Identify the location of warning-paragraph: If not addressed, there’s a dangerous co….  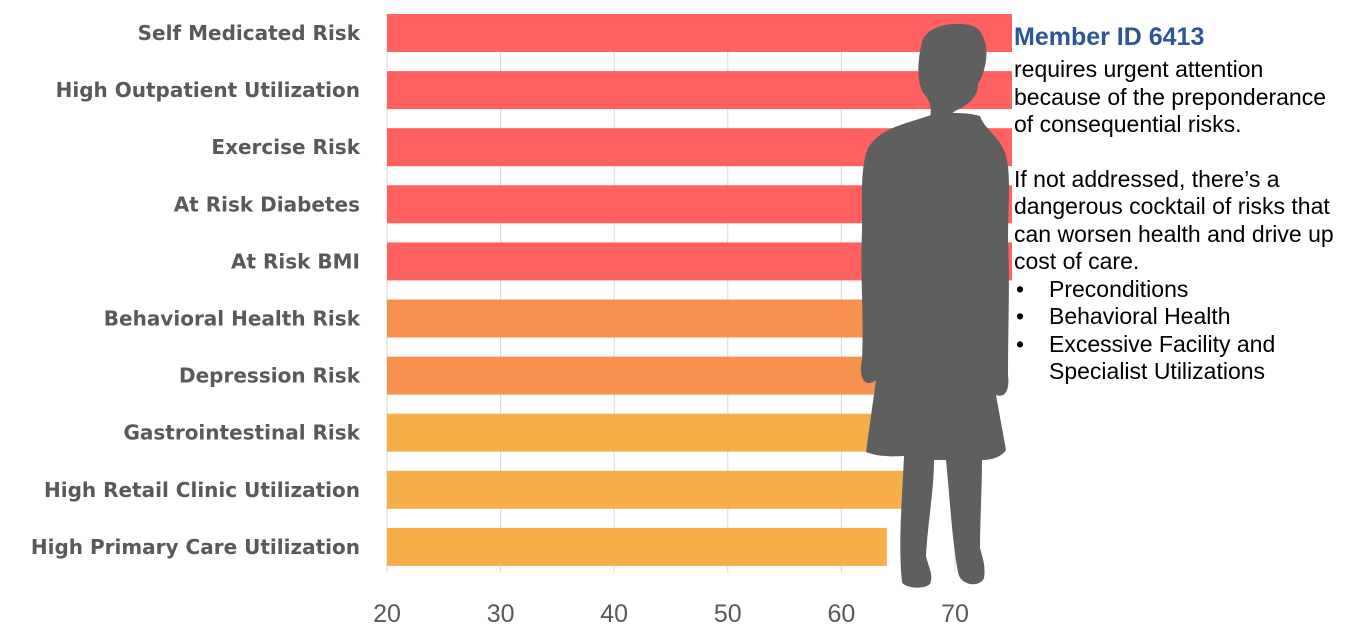
(1179, 221).